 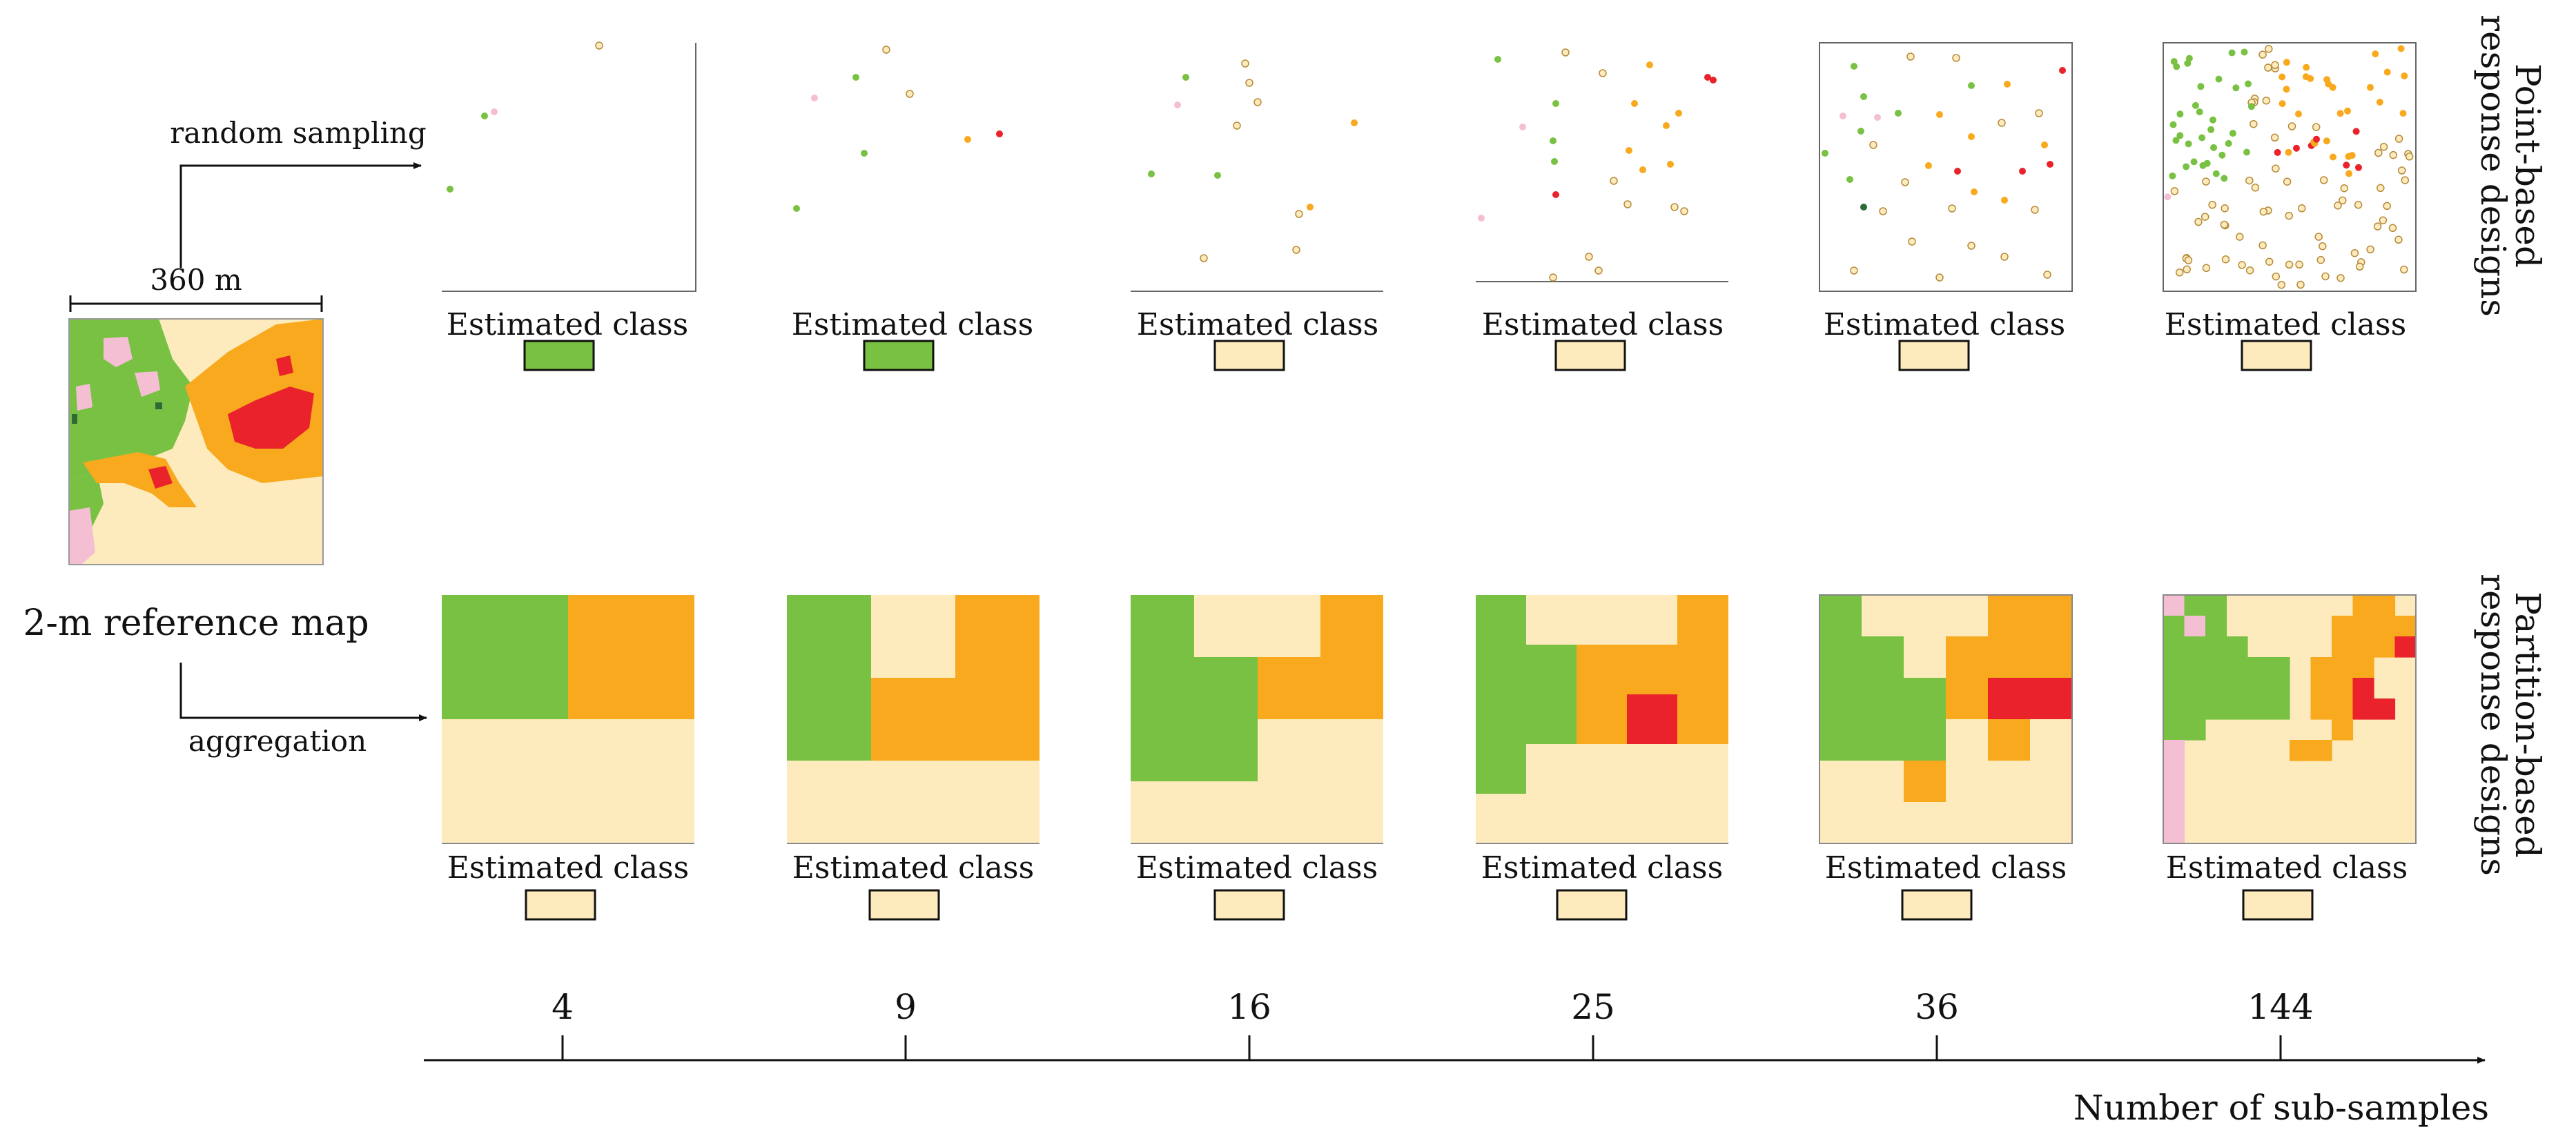 What do you see at coordinates (1249, 1007) in the screenshot?
I see `tick-label-16: 16` at bounding box center [1249, 1007].